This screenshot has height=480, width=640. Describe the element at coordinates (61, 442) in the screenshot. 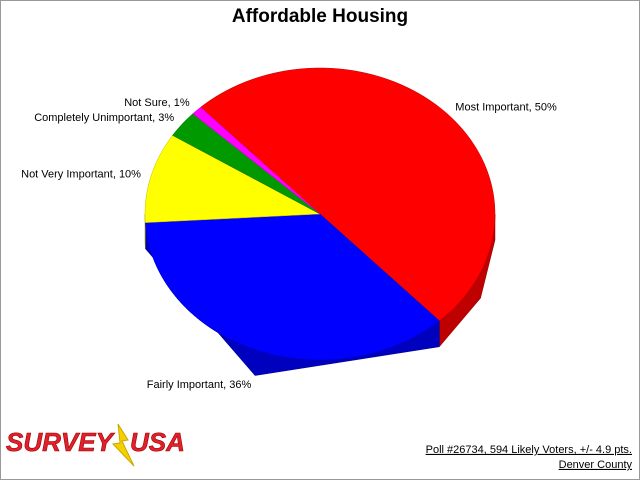

I see `logo-text: SURVEY` at that location.